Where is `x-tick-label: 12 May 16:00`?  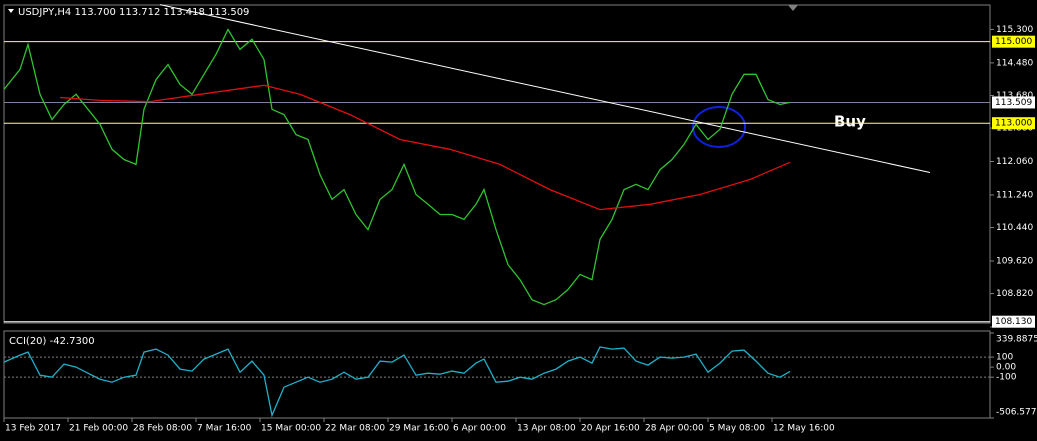 x-tick-label: 12 May 16:00 is located at coordinates (804, 429).